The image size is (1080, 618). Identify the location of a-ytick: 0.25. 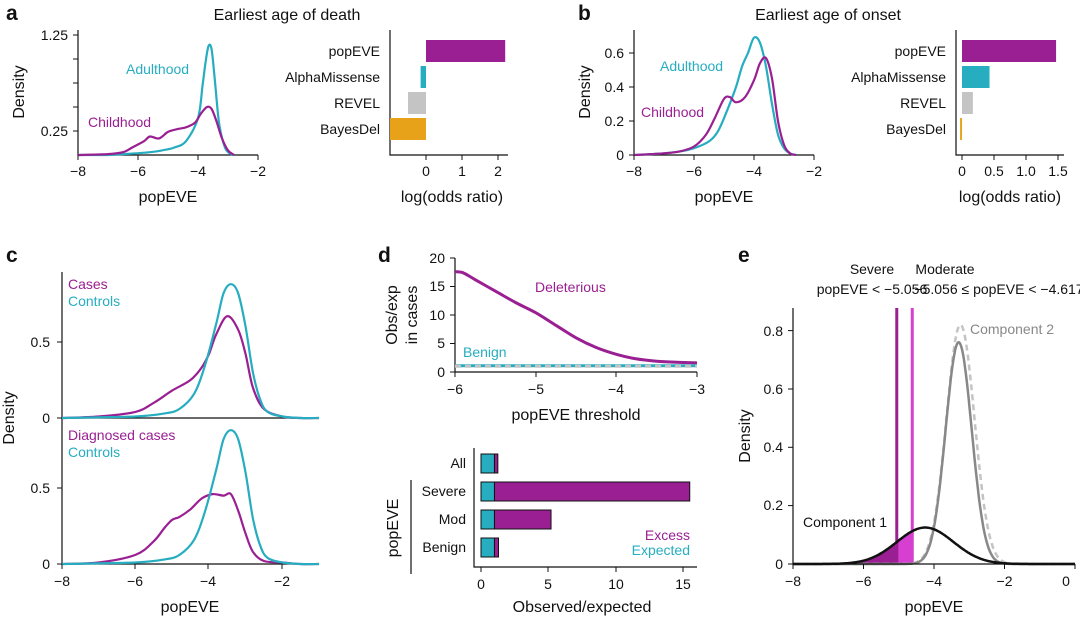
(54, 131).